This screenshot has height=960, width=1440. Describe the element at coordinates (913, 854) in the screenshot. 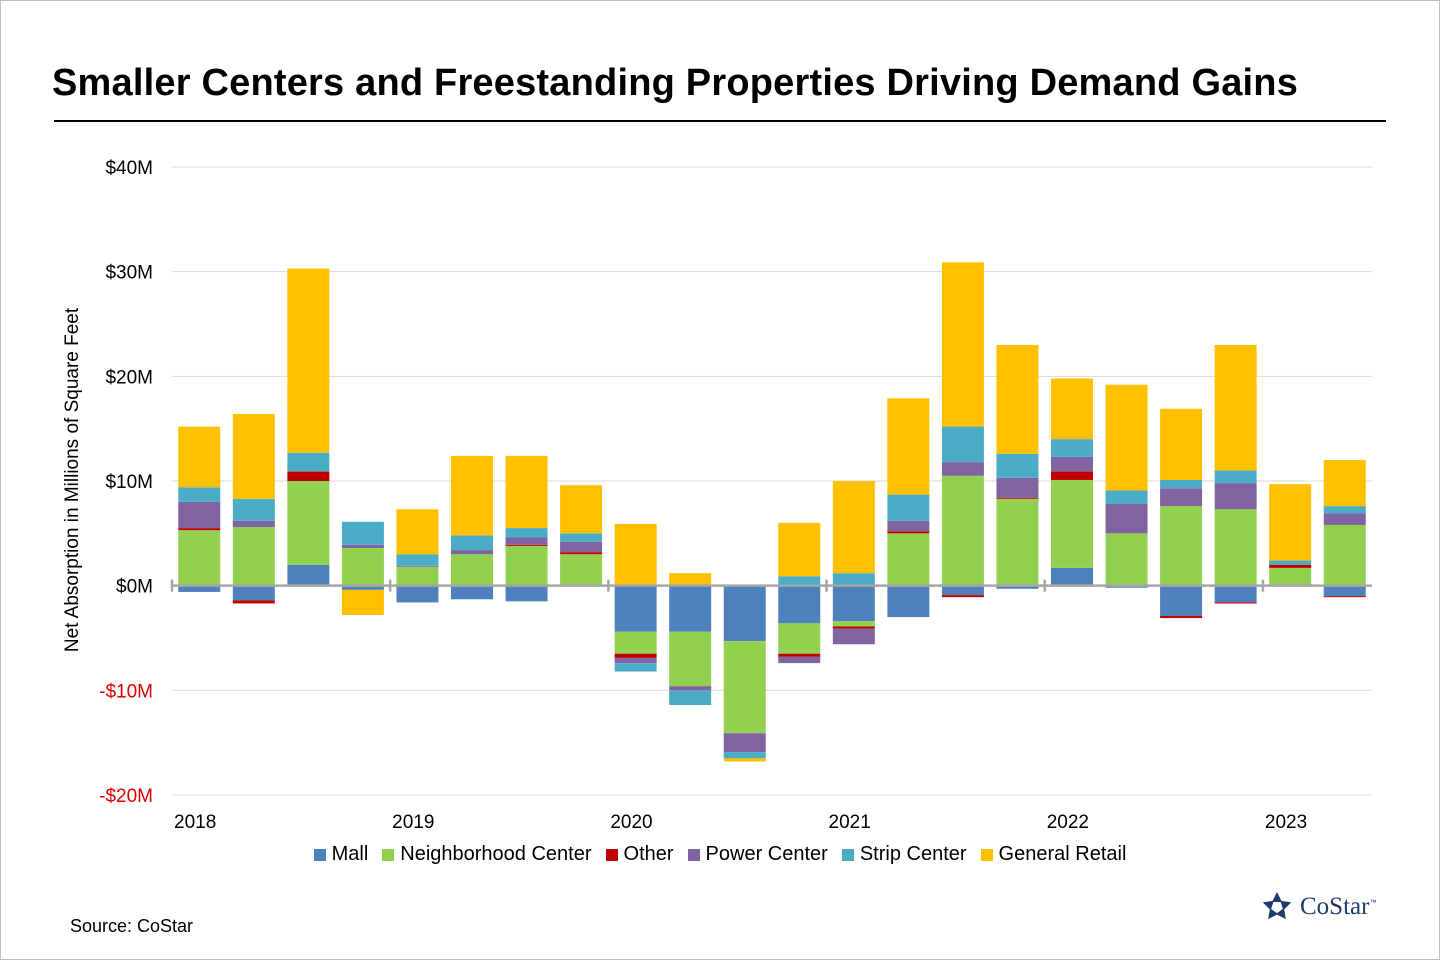

I see `legend-label: Strip Center` at that location.